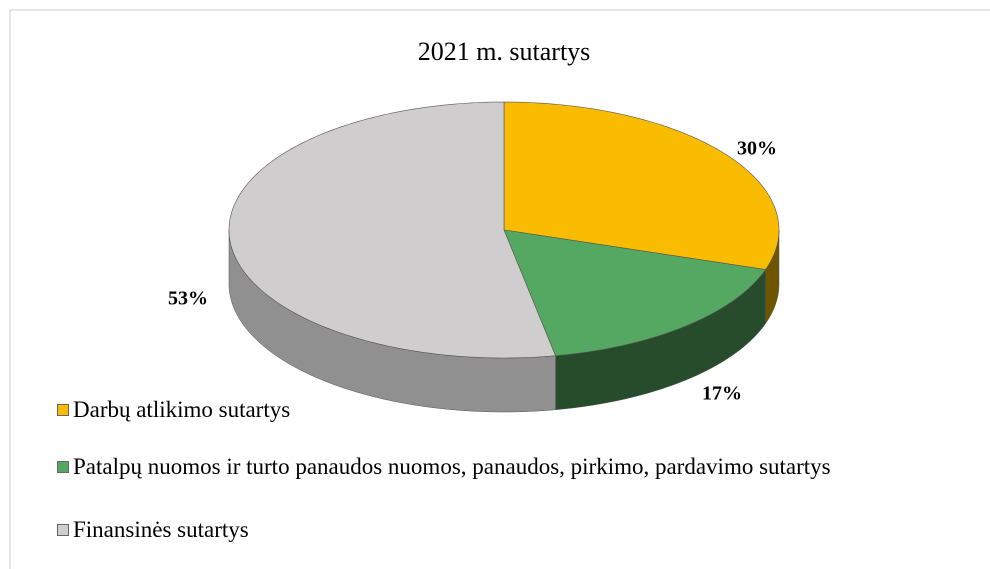 This screenshot has width=990, height=569. I want to click on legend-item: Darbų atlikimo sutartys, so click(522, 410).